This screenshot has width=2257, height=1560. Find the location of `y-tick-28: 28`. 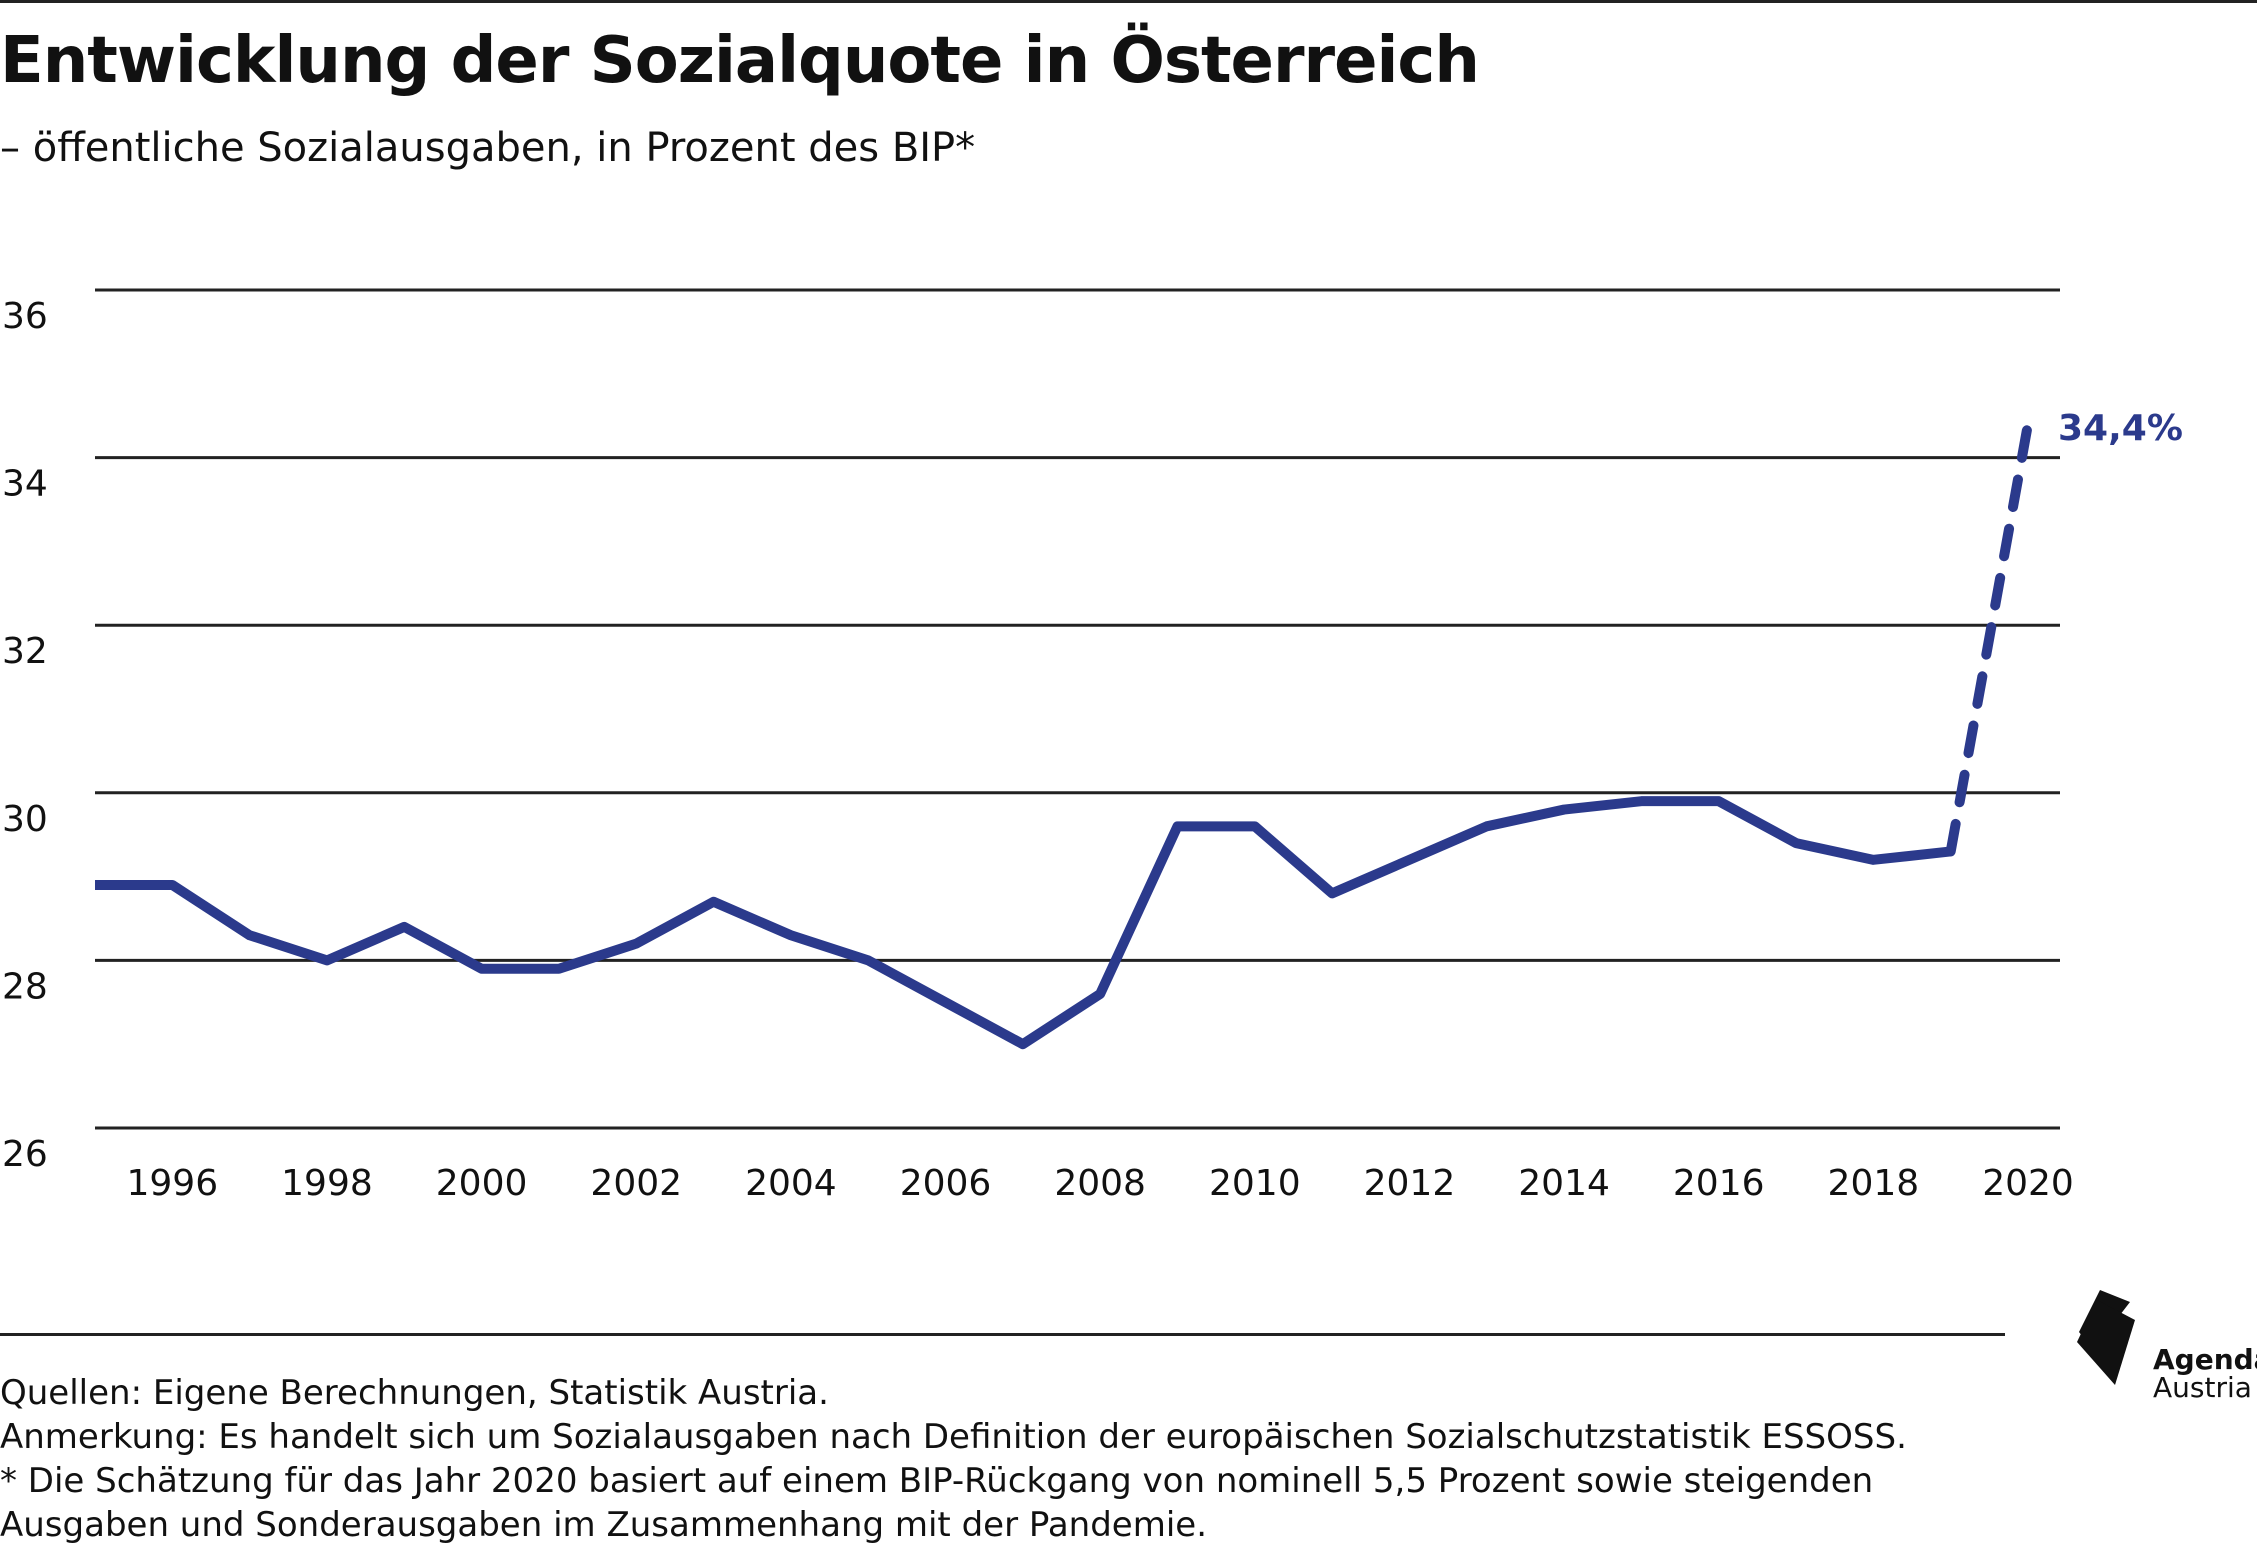

y-tick-28: 28 is located at coordinates (25, 986).